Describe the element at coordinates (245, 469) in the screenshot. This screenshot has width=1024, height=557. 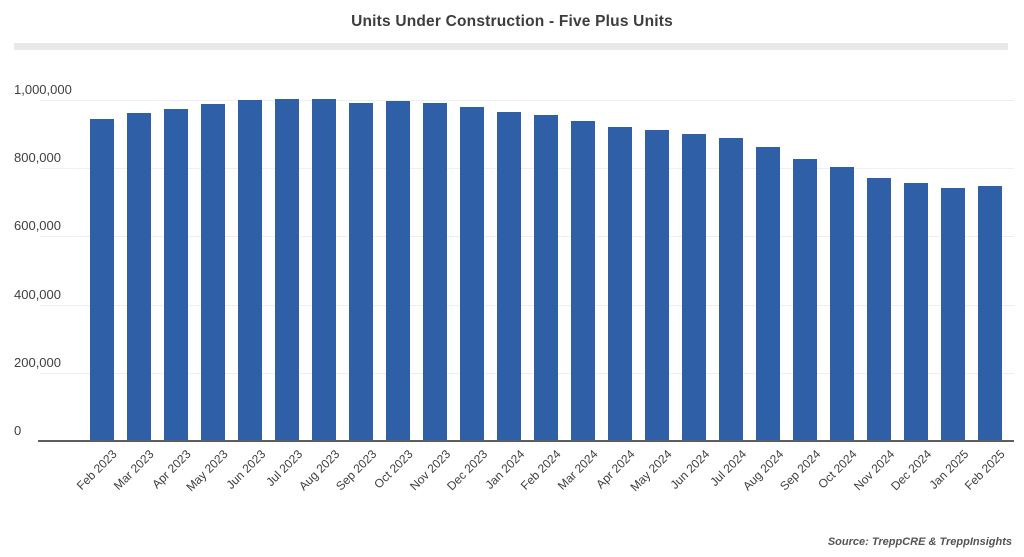
I see `x-axis-tick-label: Jun 2023` at that location.